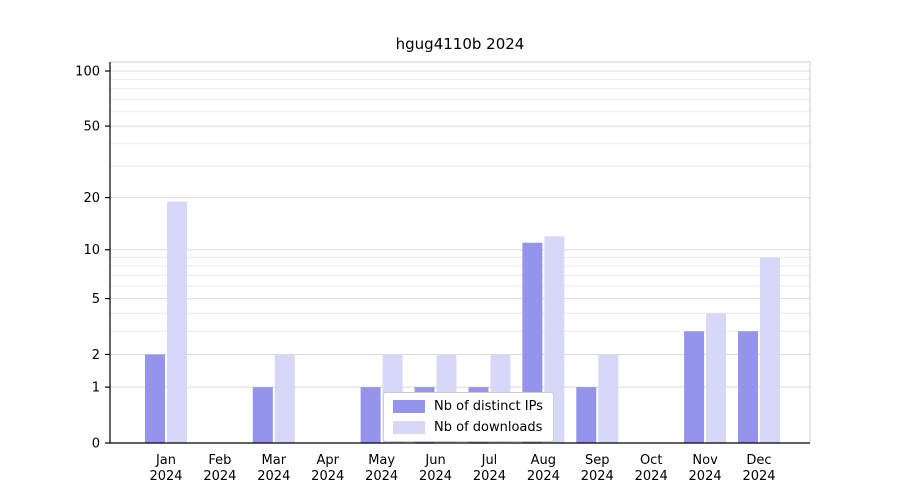 This screenshot has width=900, height=500. What do you see at coordinates (219, 460) in the screenshot?
I see `x-tick-label-month: Feb` at bounding box center [219, 460].